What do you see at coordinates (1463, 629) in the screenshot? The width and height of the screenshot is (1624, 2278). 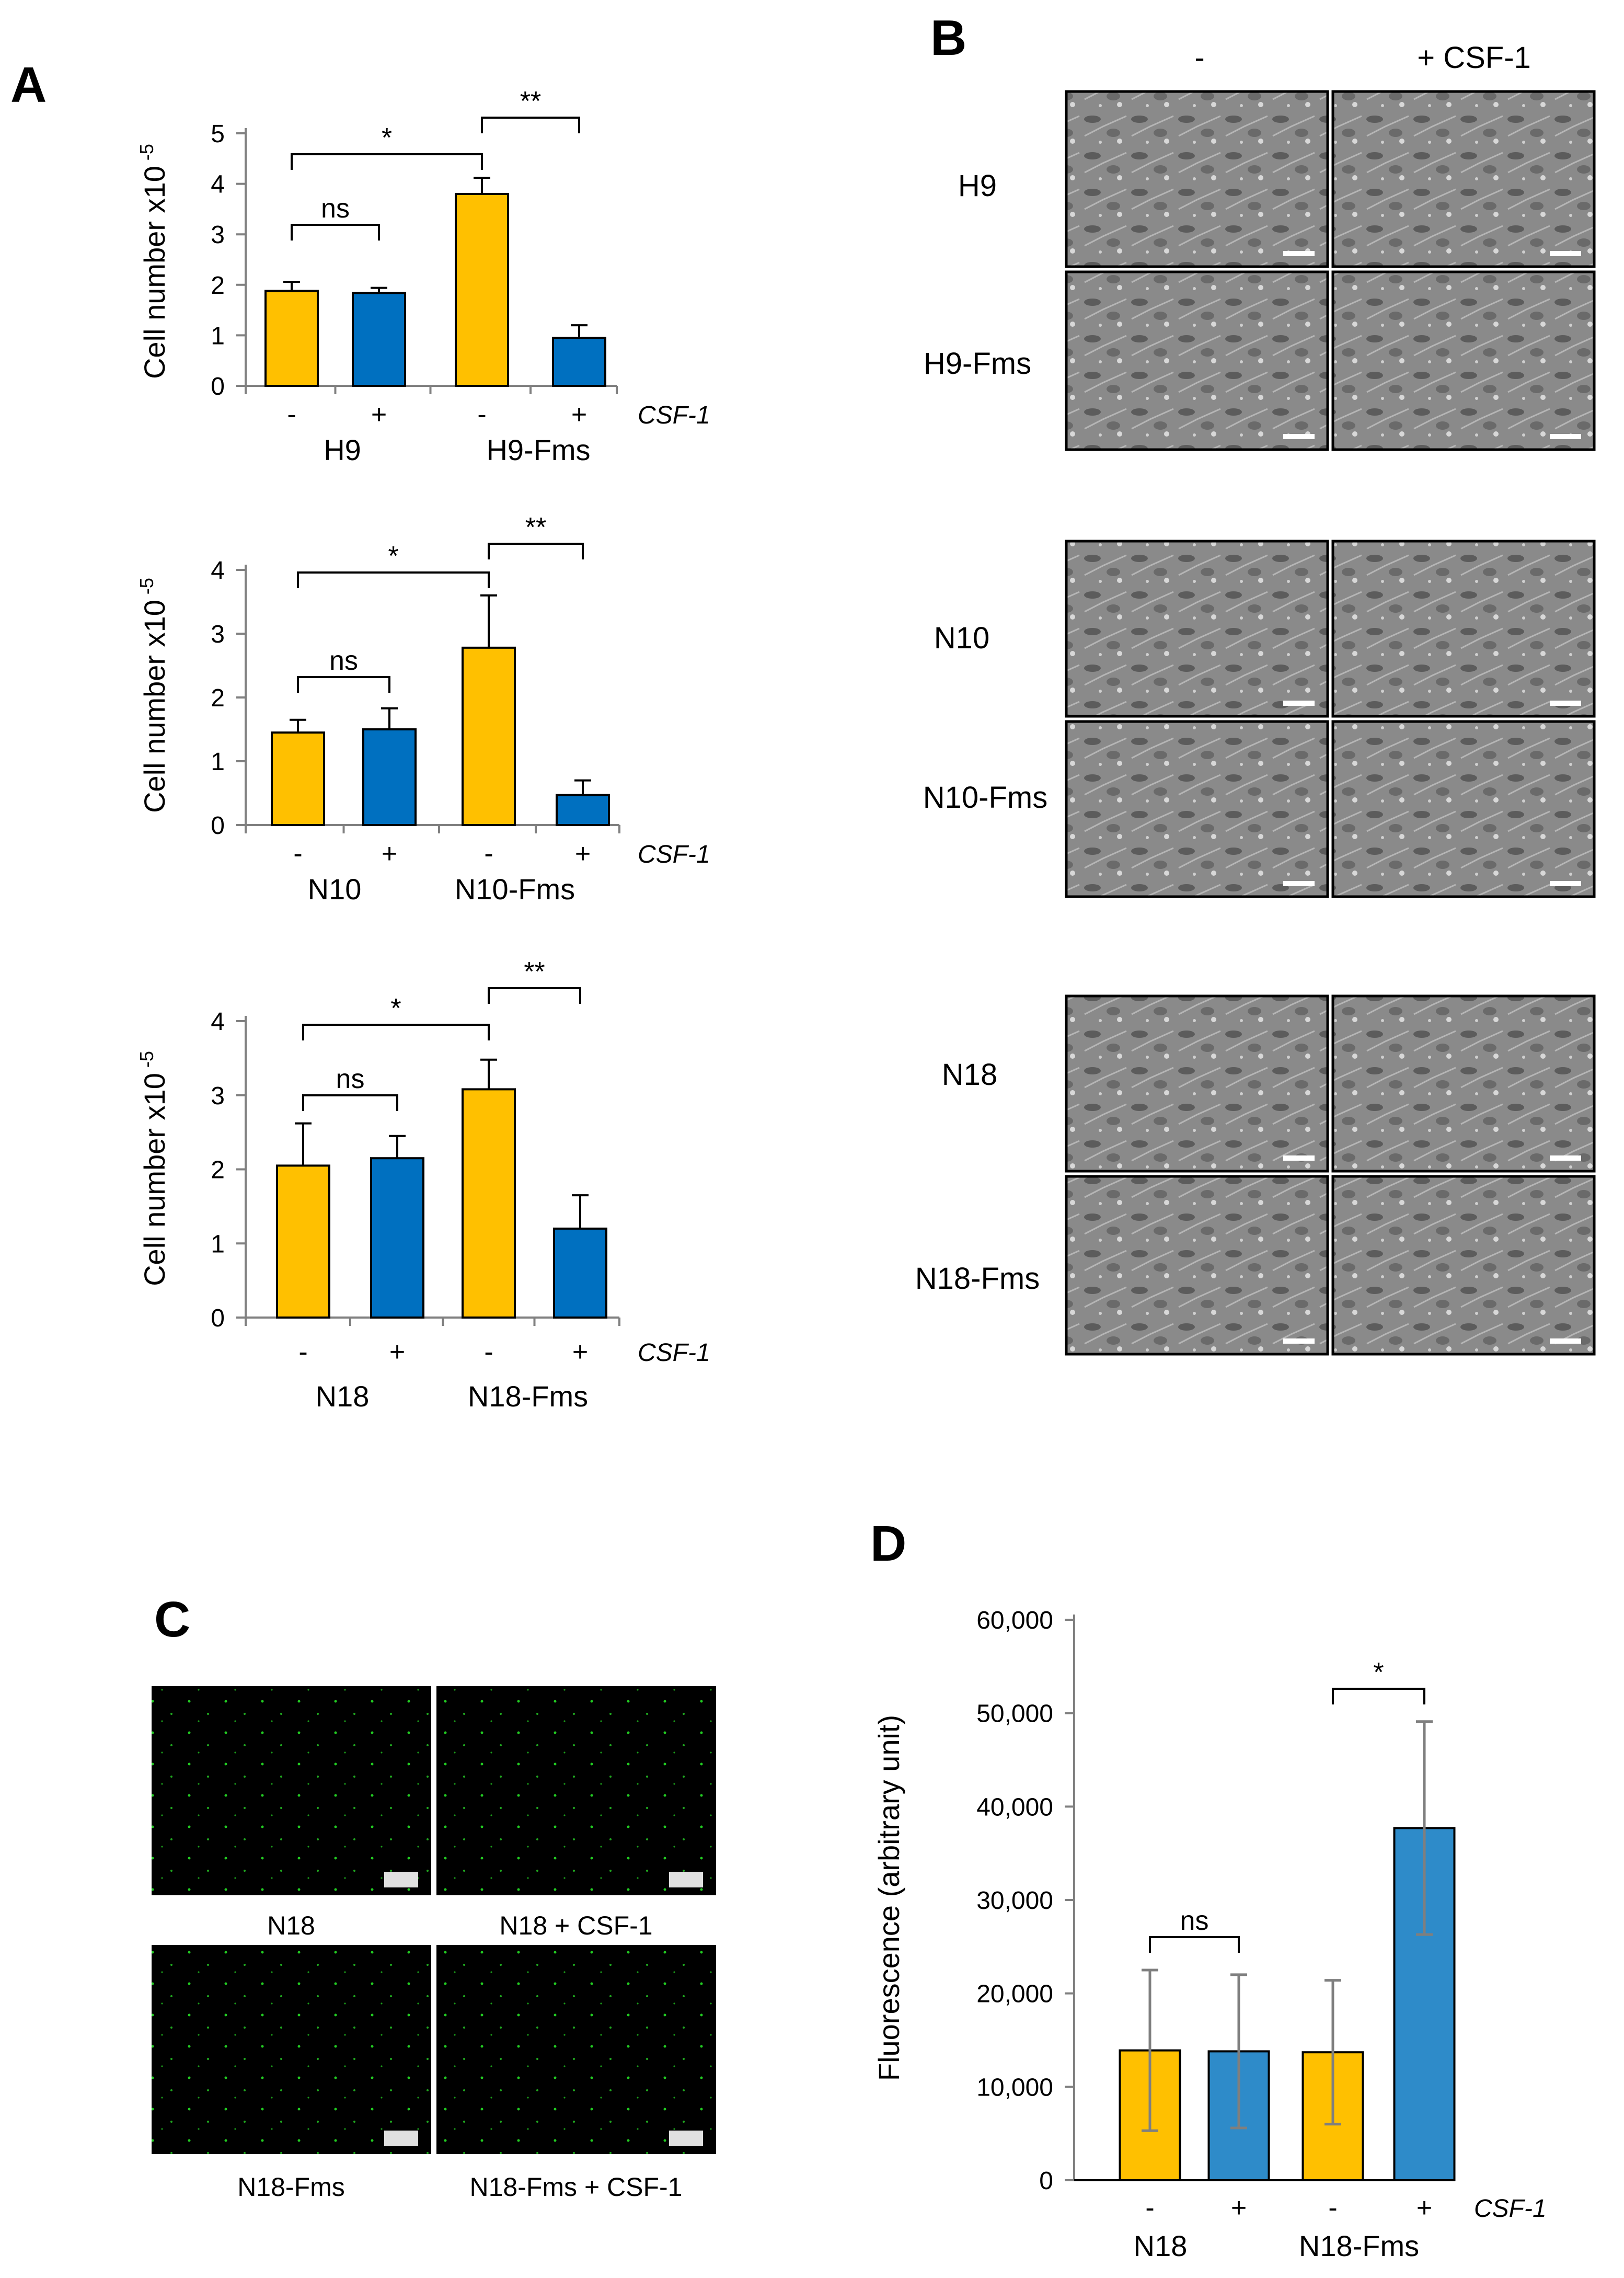 I see `micrograph-n10-csf1` at bounding box center [1463, 629].